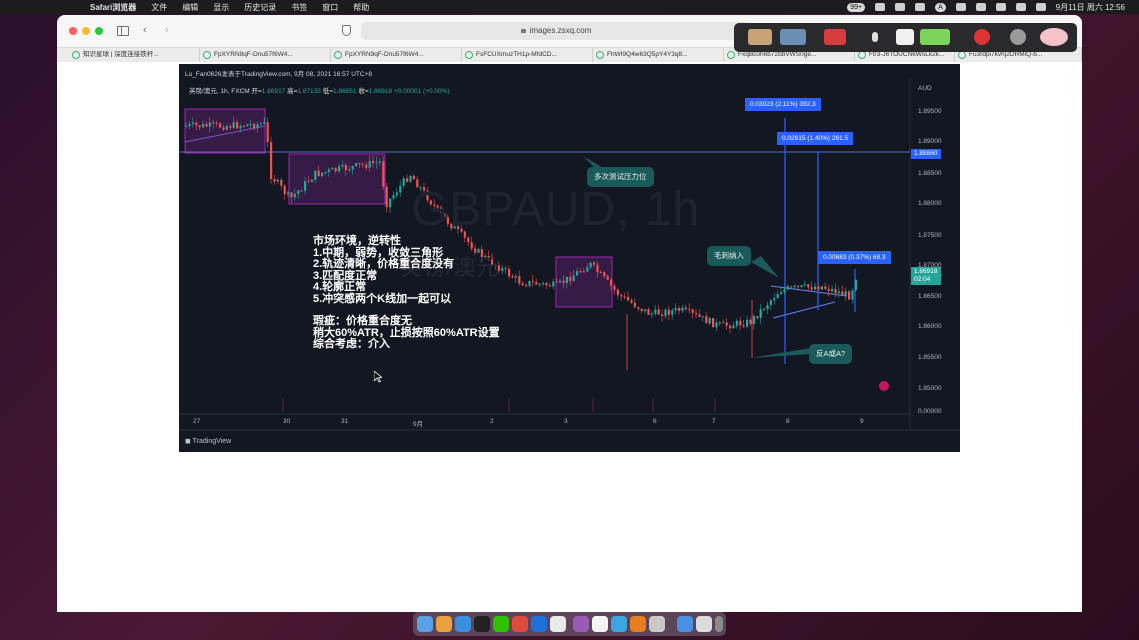 The image size is (1139, 640). I want to click on minimize-window-icon, so click(86, 31).